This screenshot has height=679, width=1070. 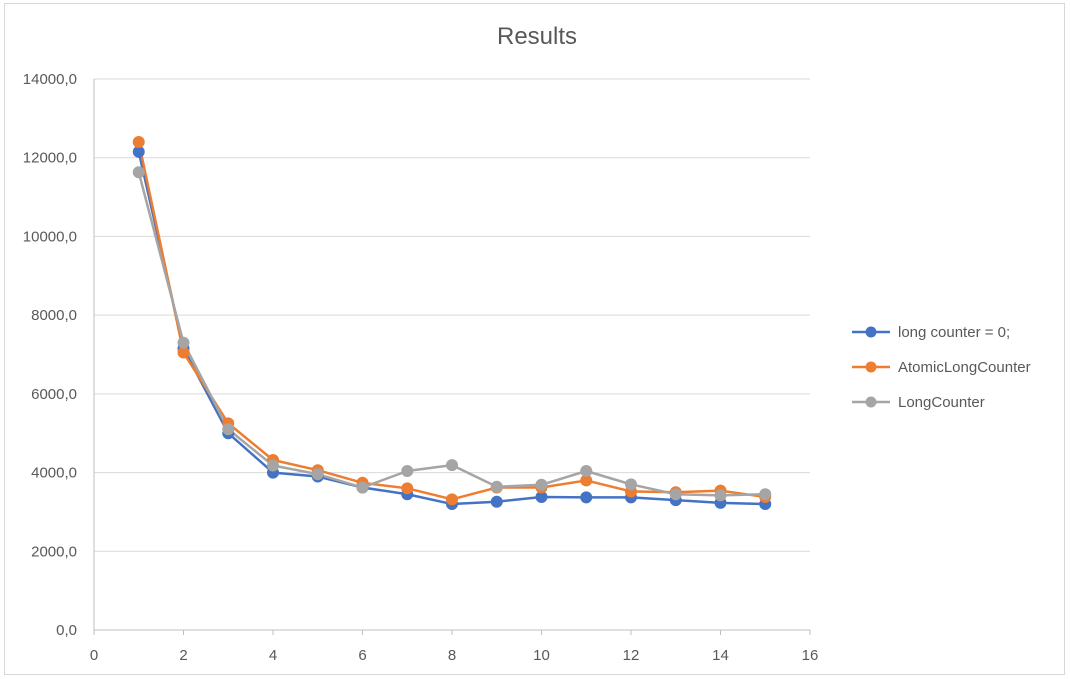 What do you see at coordinates (54, 394) in the screenshot?
I see `y-tick-label: 6000,0` at bounding box center [54, 394].